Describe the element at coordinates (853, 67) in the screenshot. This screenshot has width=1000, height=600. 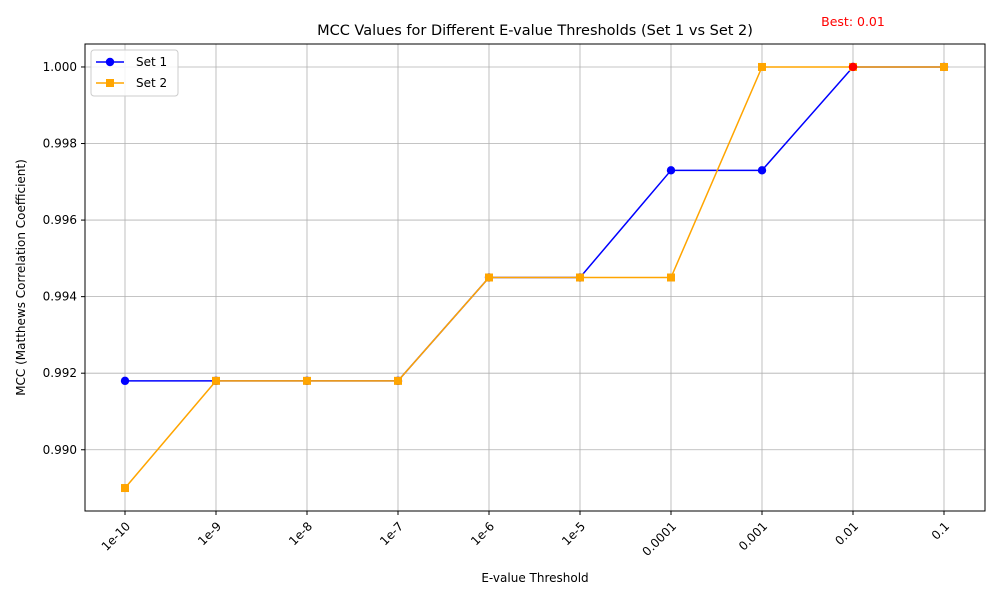
I see `best-point` at that location.